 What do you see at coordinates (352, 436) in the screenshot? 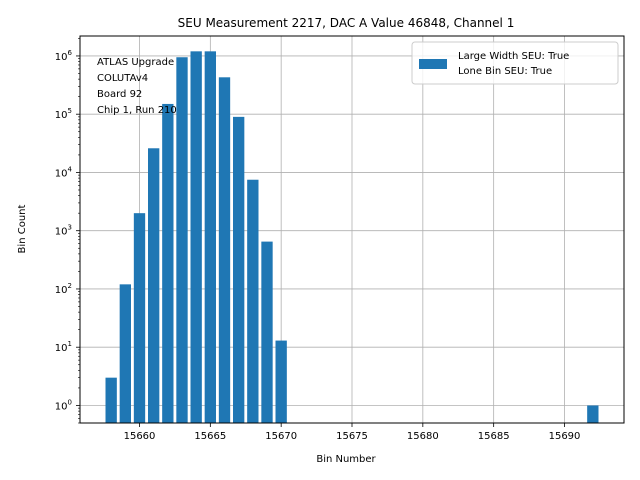
I see `x-tick-label: 15675` at bounding box center [352, 436].